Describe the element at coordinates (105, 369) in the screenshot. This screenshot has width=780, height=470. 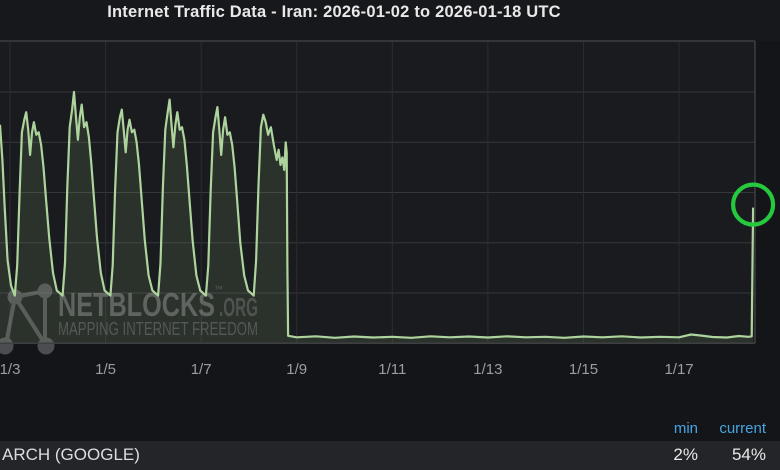
I see `x-tick-label: 1/5` at that location.